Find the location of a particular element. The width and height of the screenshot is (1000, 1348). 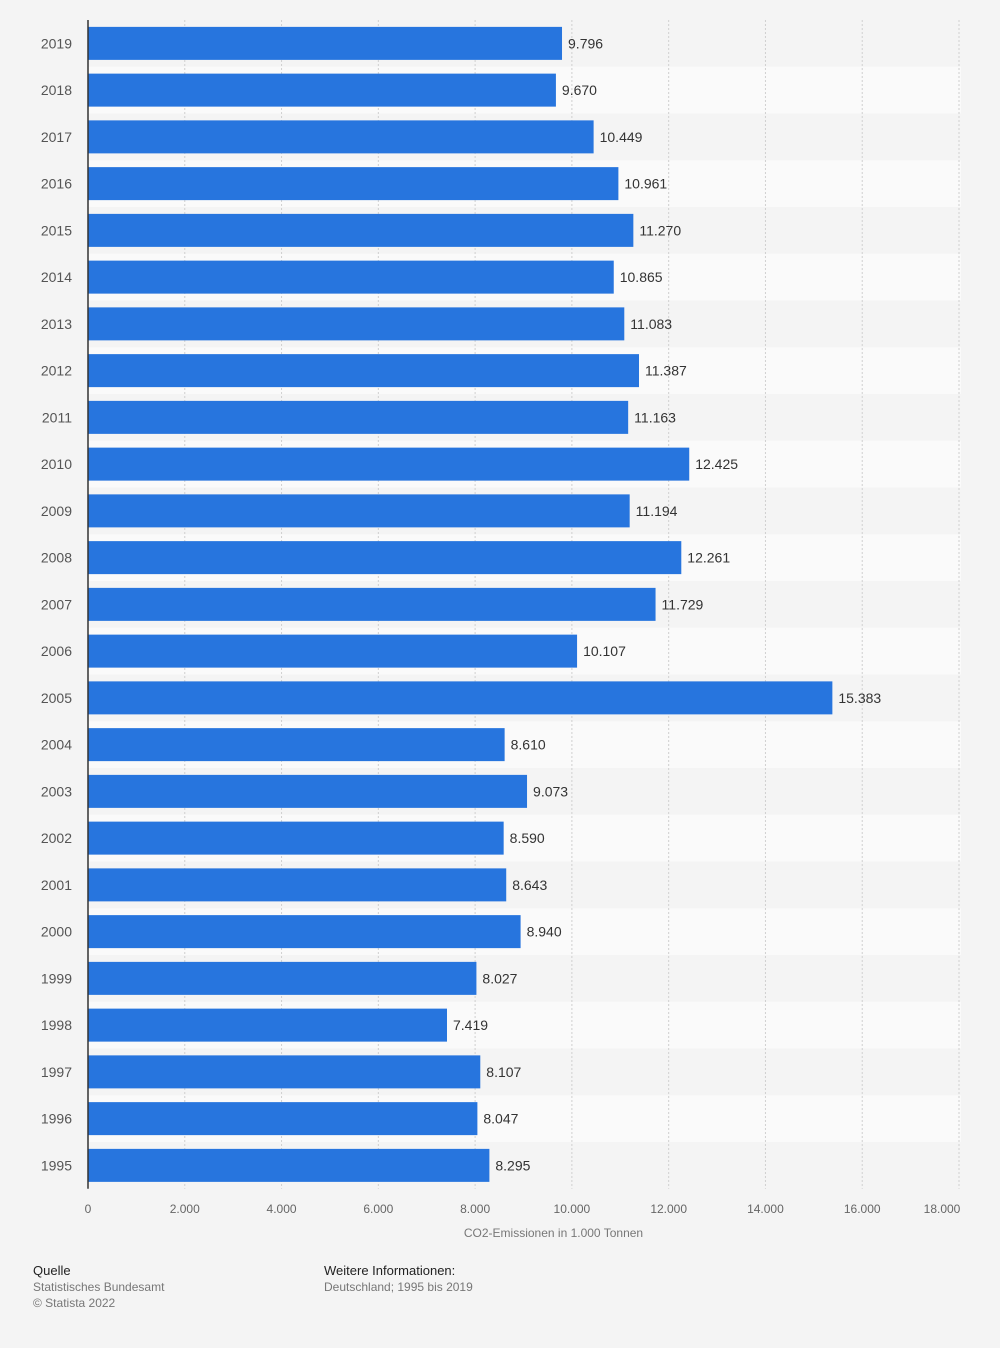

y-tick-label: 2010 is located at coordinates (56, 464).